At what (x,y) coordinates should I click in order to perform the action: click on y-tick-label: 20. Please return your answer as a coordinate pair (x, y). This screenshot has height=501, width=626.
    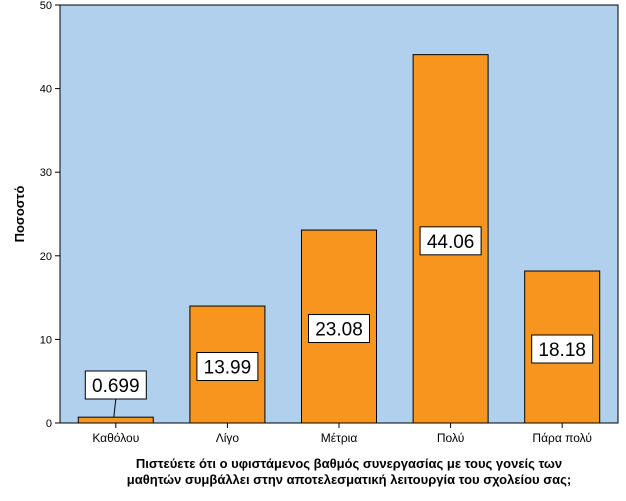
    Looking at the image, I should click on (46, 257).